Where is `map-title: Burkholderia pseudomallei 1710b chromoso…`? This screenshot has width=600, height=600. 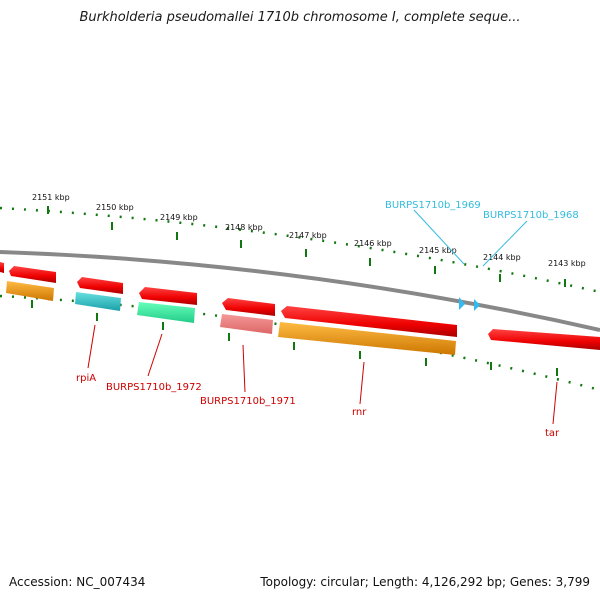
map-title: Burkholderia pseudomallei 1710b chromoso… is located at coordinates (300, 17).